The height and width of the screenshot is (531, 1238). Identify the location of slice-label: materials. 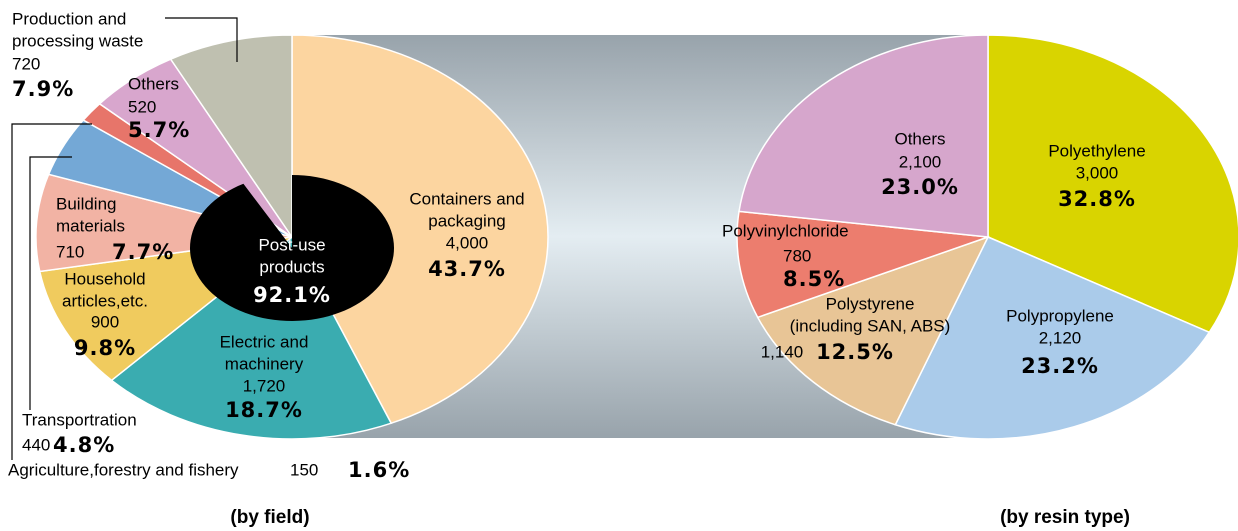
(90, 225).